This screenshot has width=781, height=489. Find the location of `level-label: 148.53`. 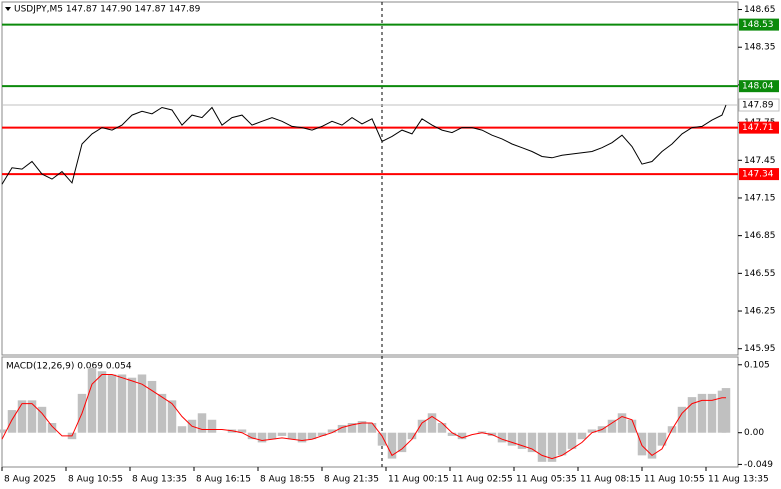

level-label: 148.53 is located at coordinates (758, 25).